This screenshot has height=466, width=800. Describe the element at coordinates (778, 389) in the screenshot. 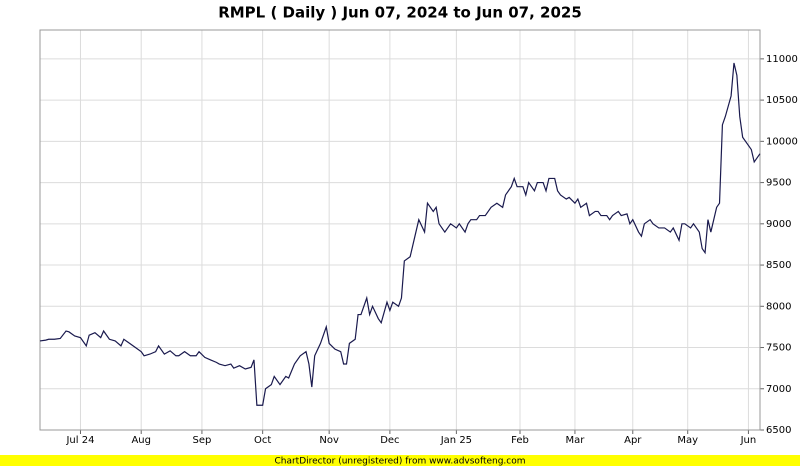

I see `y-tick-label: 7000` at that location.